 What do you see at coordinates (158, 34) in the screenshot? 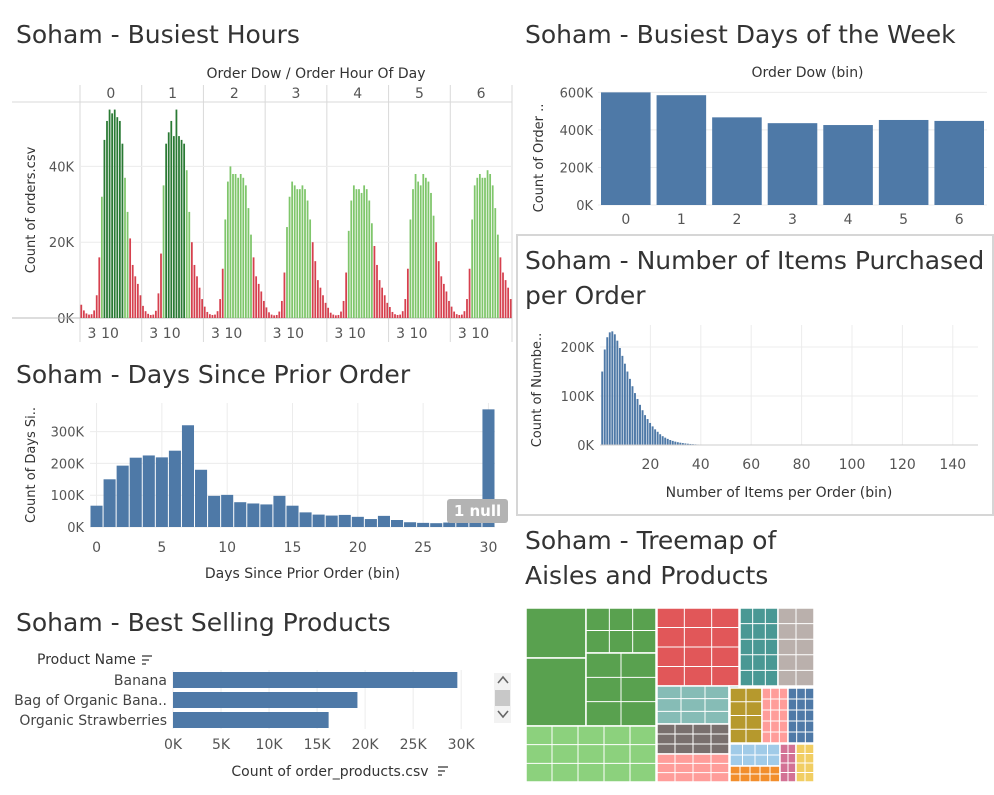
I see `title-busiest-hours: Soham - Busiest Hours` at bounding box center [158, 34].